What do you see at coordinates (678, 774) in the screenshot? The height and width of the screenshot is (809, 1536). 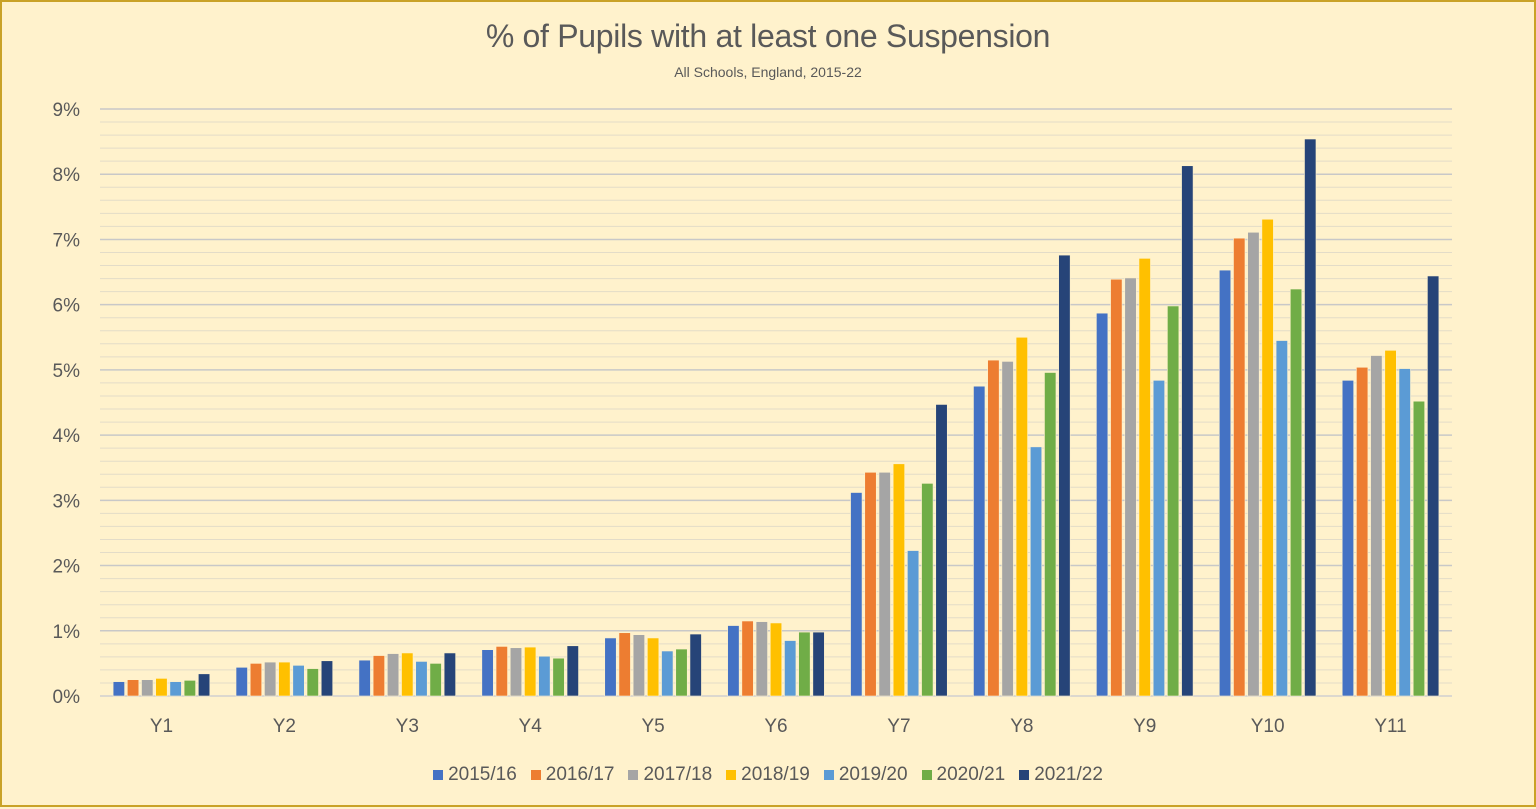 I see `legend-label: 2017/18` at bounding box center [678, 774].